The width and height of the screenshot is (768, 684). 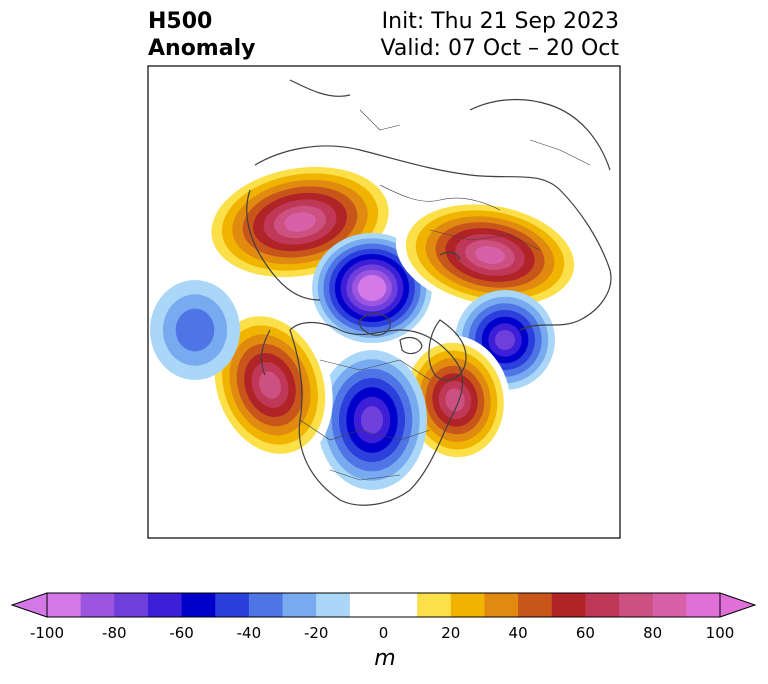 I want to click on colorbar-tick-label: 20, so click(x=451, y=633).